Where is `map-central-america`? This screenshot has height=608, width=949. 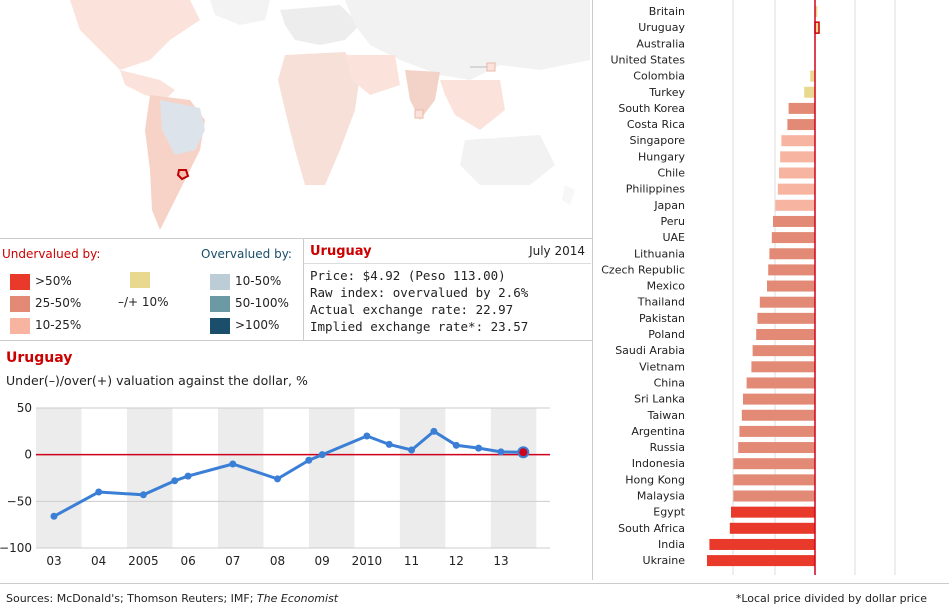
map-central-america is located at coordinates (147, 85).